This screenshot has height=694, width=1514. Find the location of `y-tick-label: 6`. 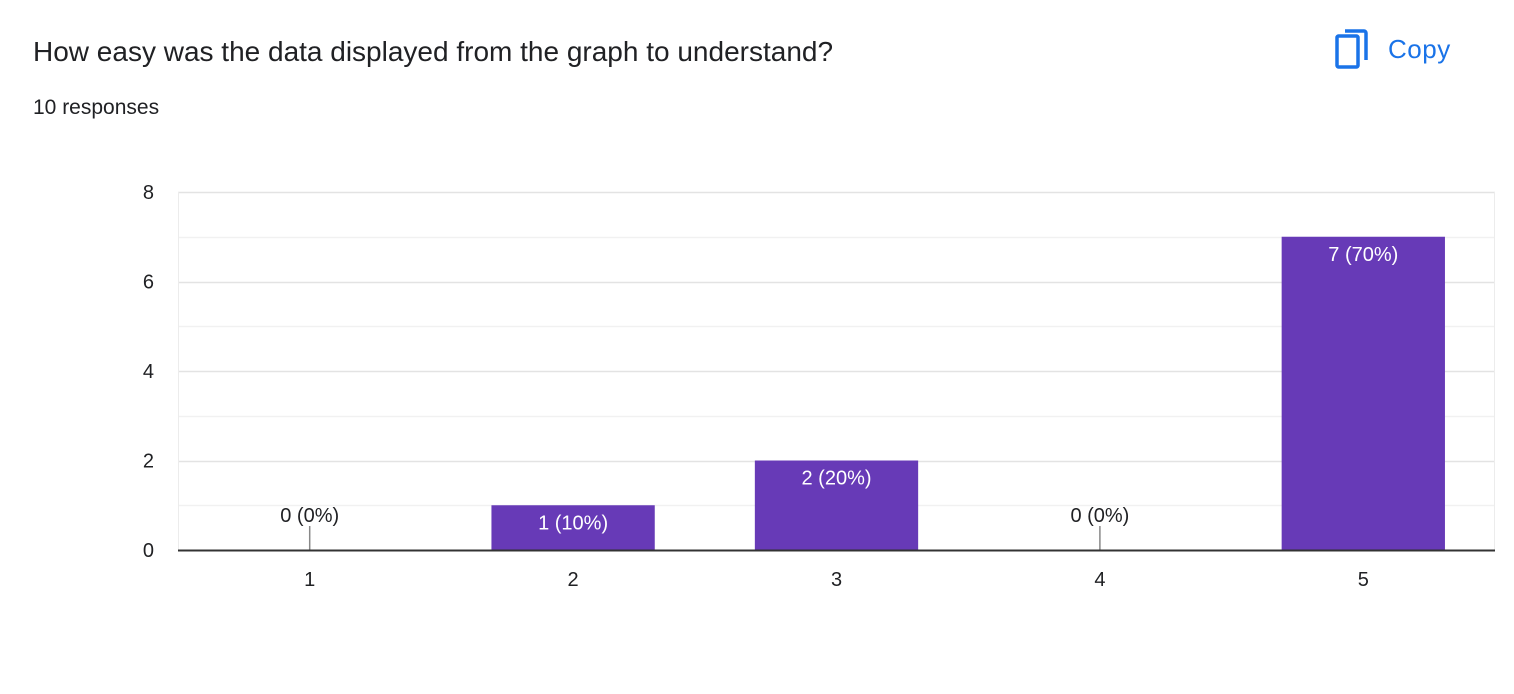

y-tick-label: 6 is located at coordinates (148, 283).